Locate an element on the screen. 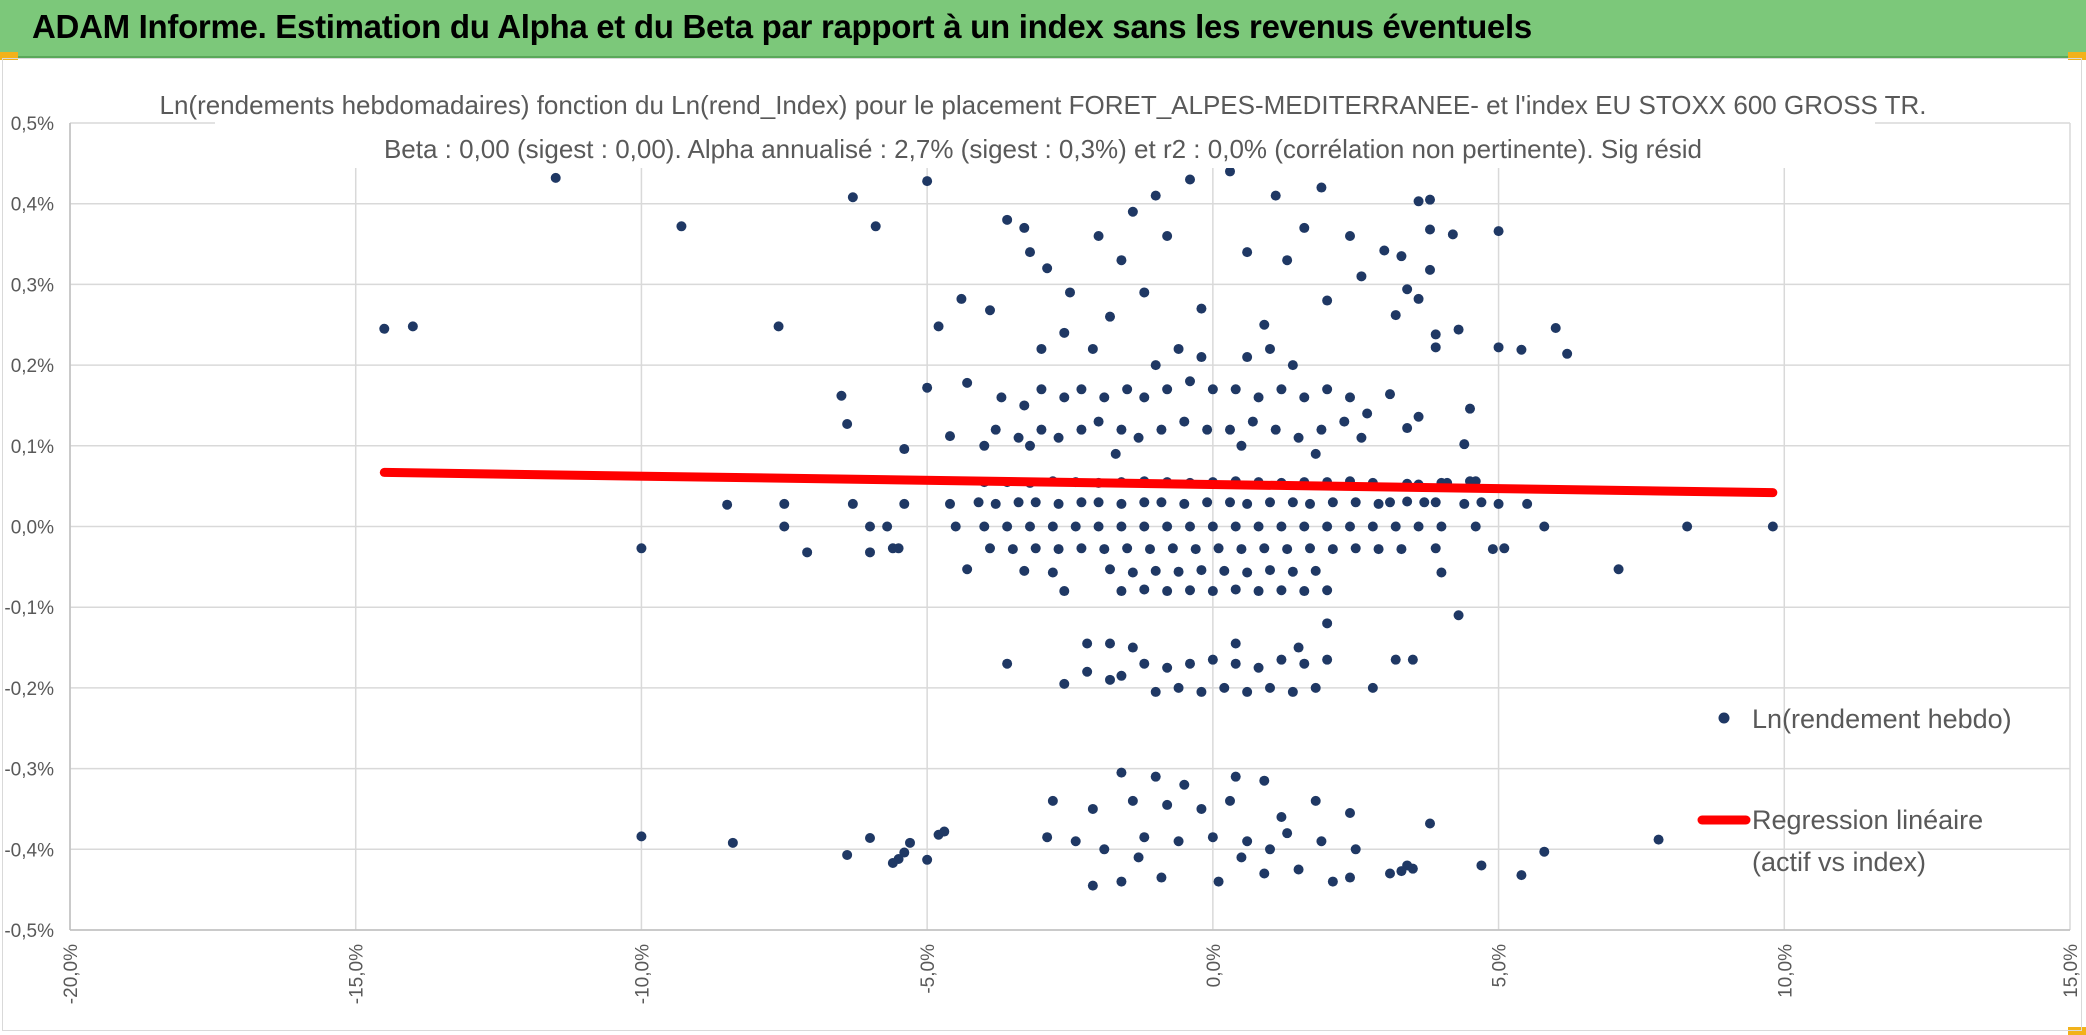 The width and height of the screenshot is (2086, 1035). y-tick-label: -0,3% is located at coordinates (29, 770).